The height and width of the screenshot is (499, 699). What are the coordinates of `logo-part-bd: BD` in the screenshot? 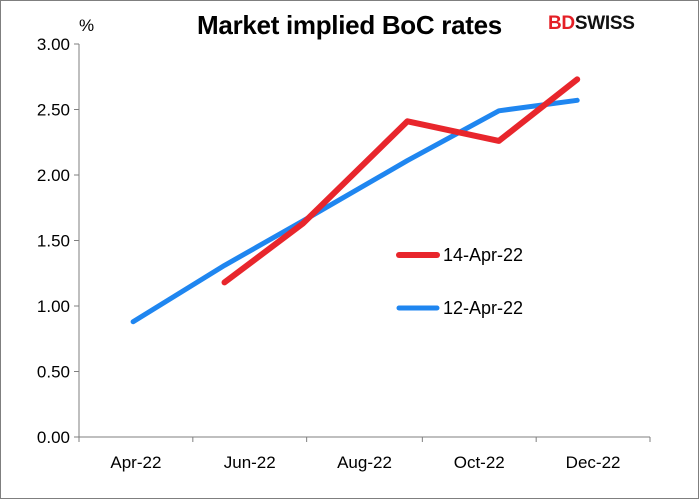 It's located at (561, 23).